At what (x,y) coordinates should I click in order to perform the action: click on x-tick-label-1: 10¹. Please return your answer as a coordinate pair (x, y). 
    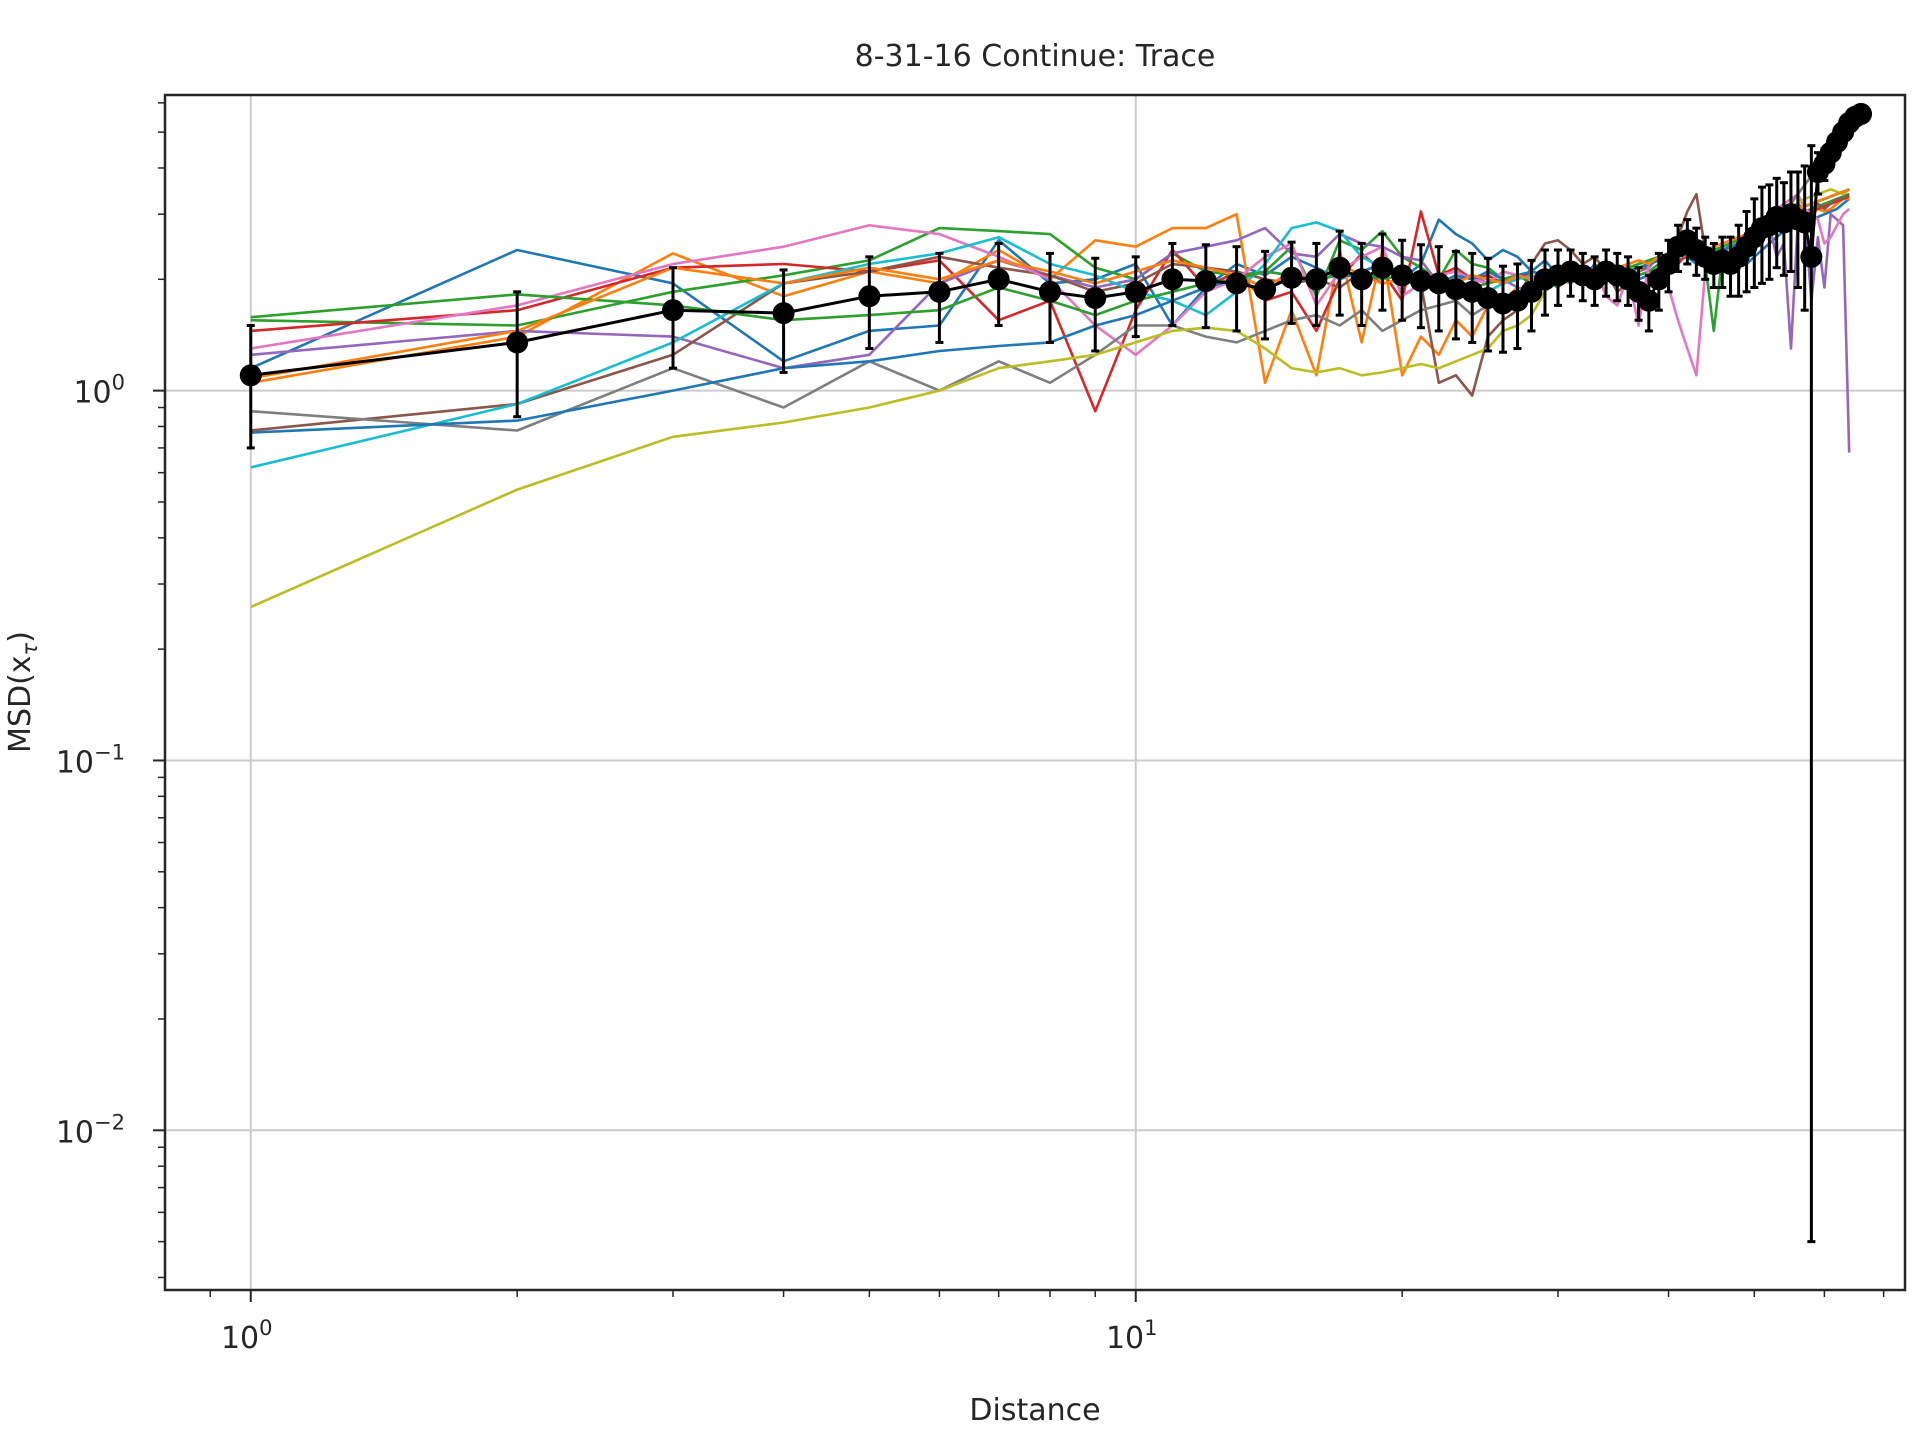
    Looking at the image, I should click on (1132, 1336).